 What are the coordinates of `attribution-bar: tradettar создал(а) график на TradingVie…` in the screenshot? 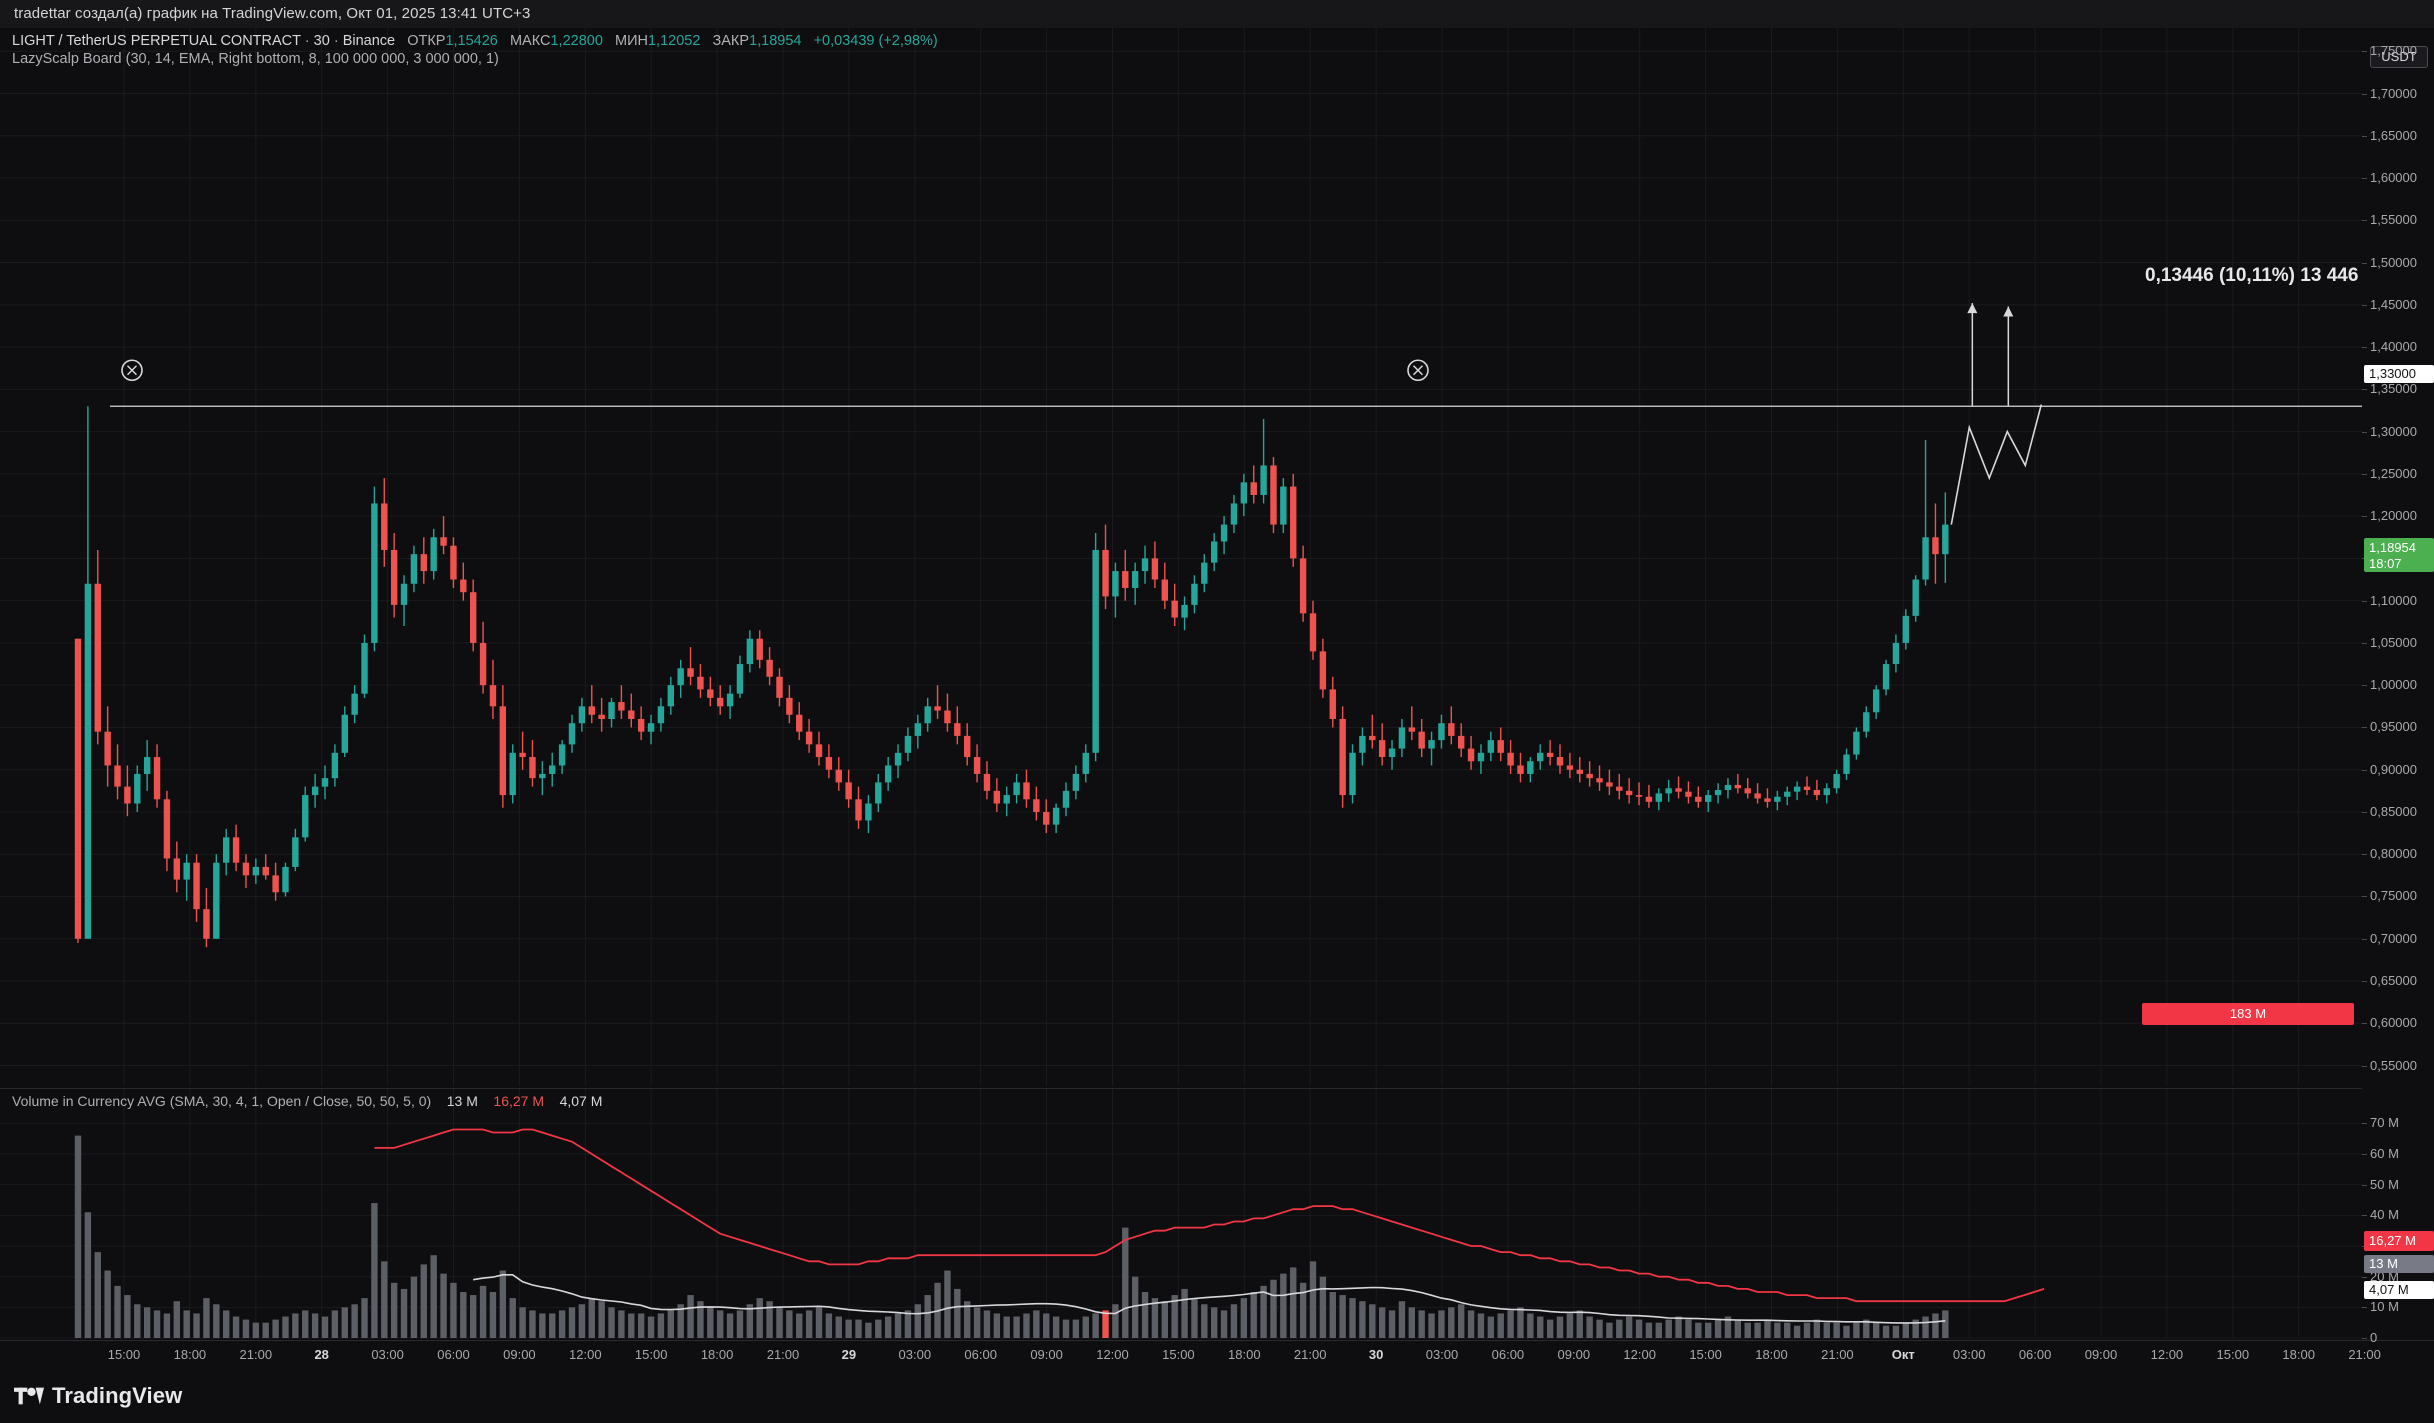 It's located at (1217, 14).